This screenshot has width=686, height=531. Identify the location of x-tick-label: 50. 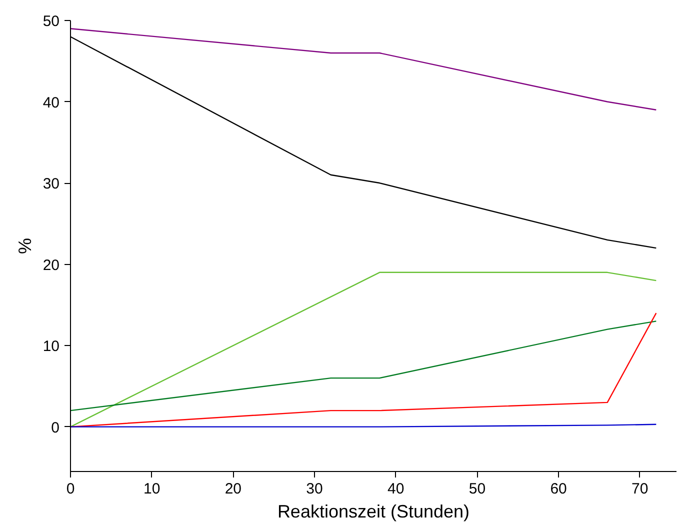
(477, 489).